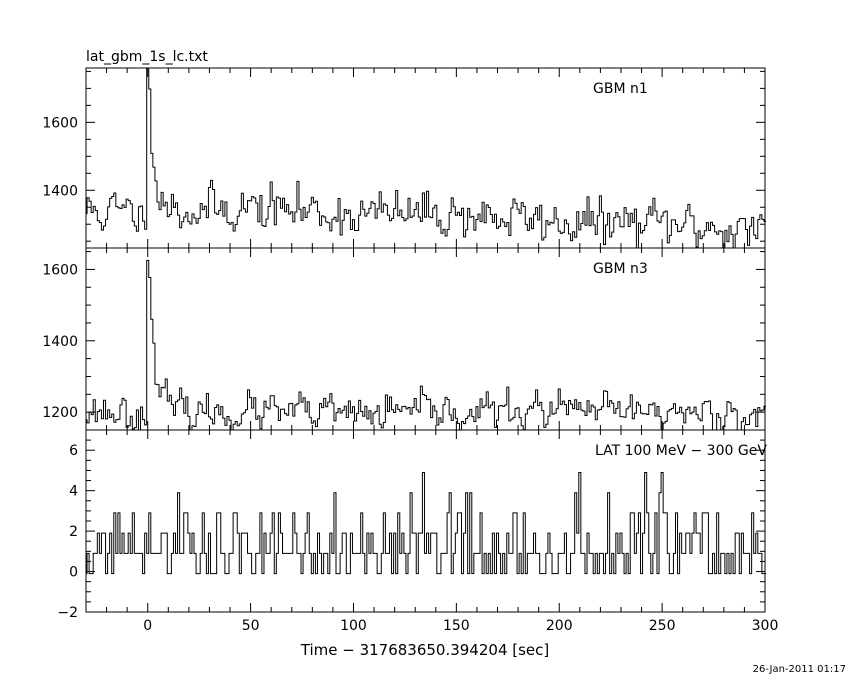  Describe the element at coordinates (620, 89) in the screenshot. I see `panel-label-1: GBM n1` at that location.